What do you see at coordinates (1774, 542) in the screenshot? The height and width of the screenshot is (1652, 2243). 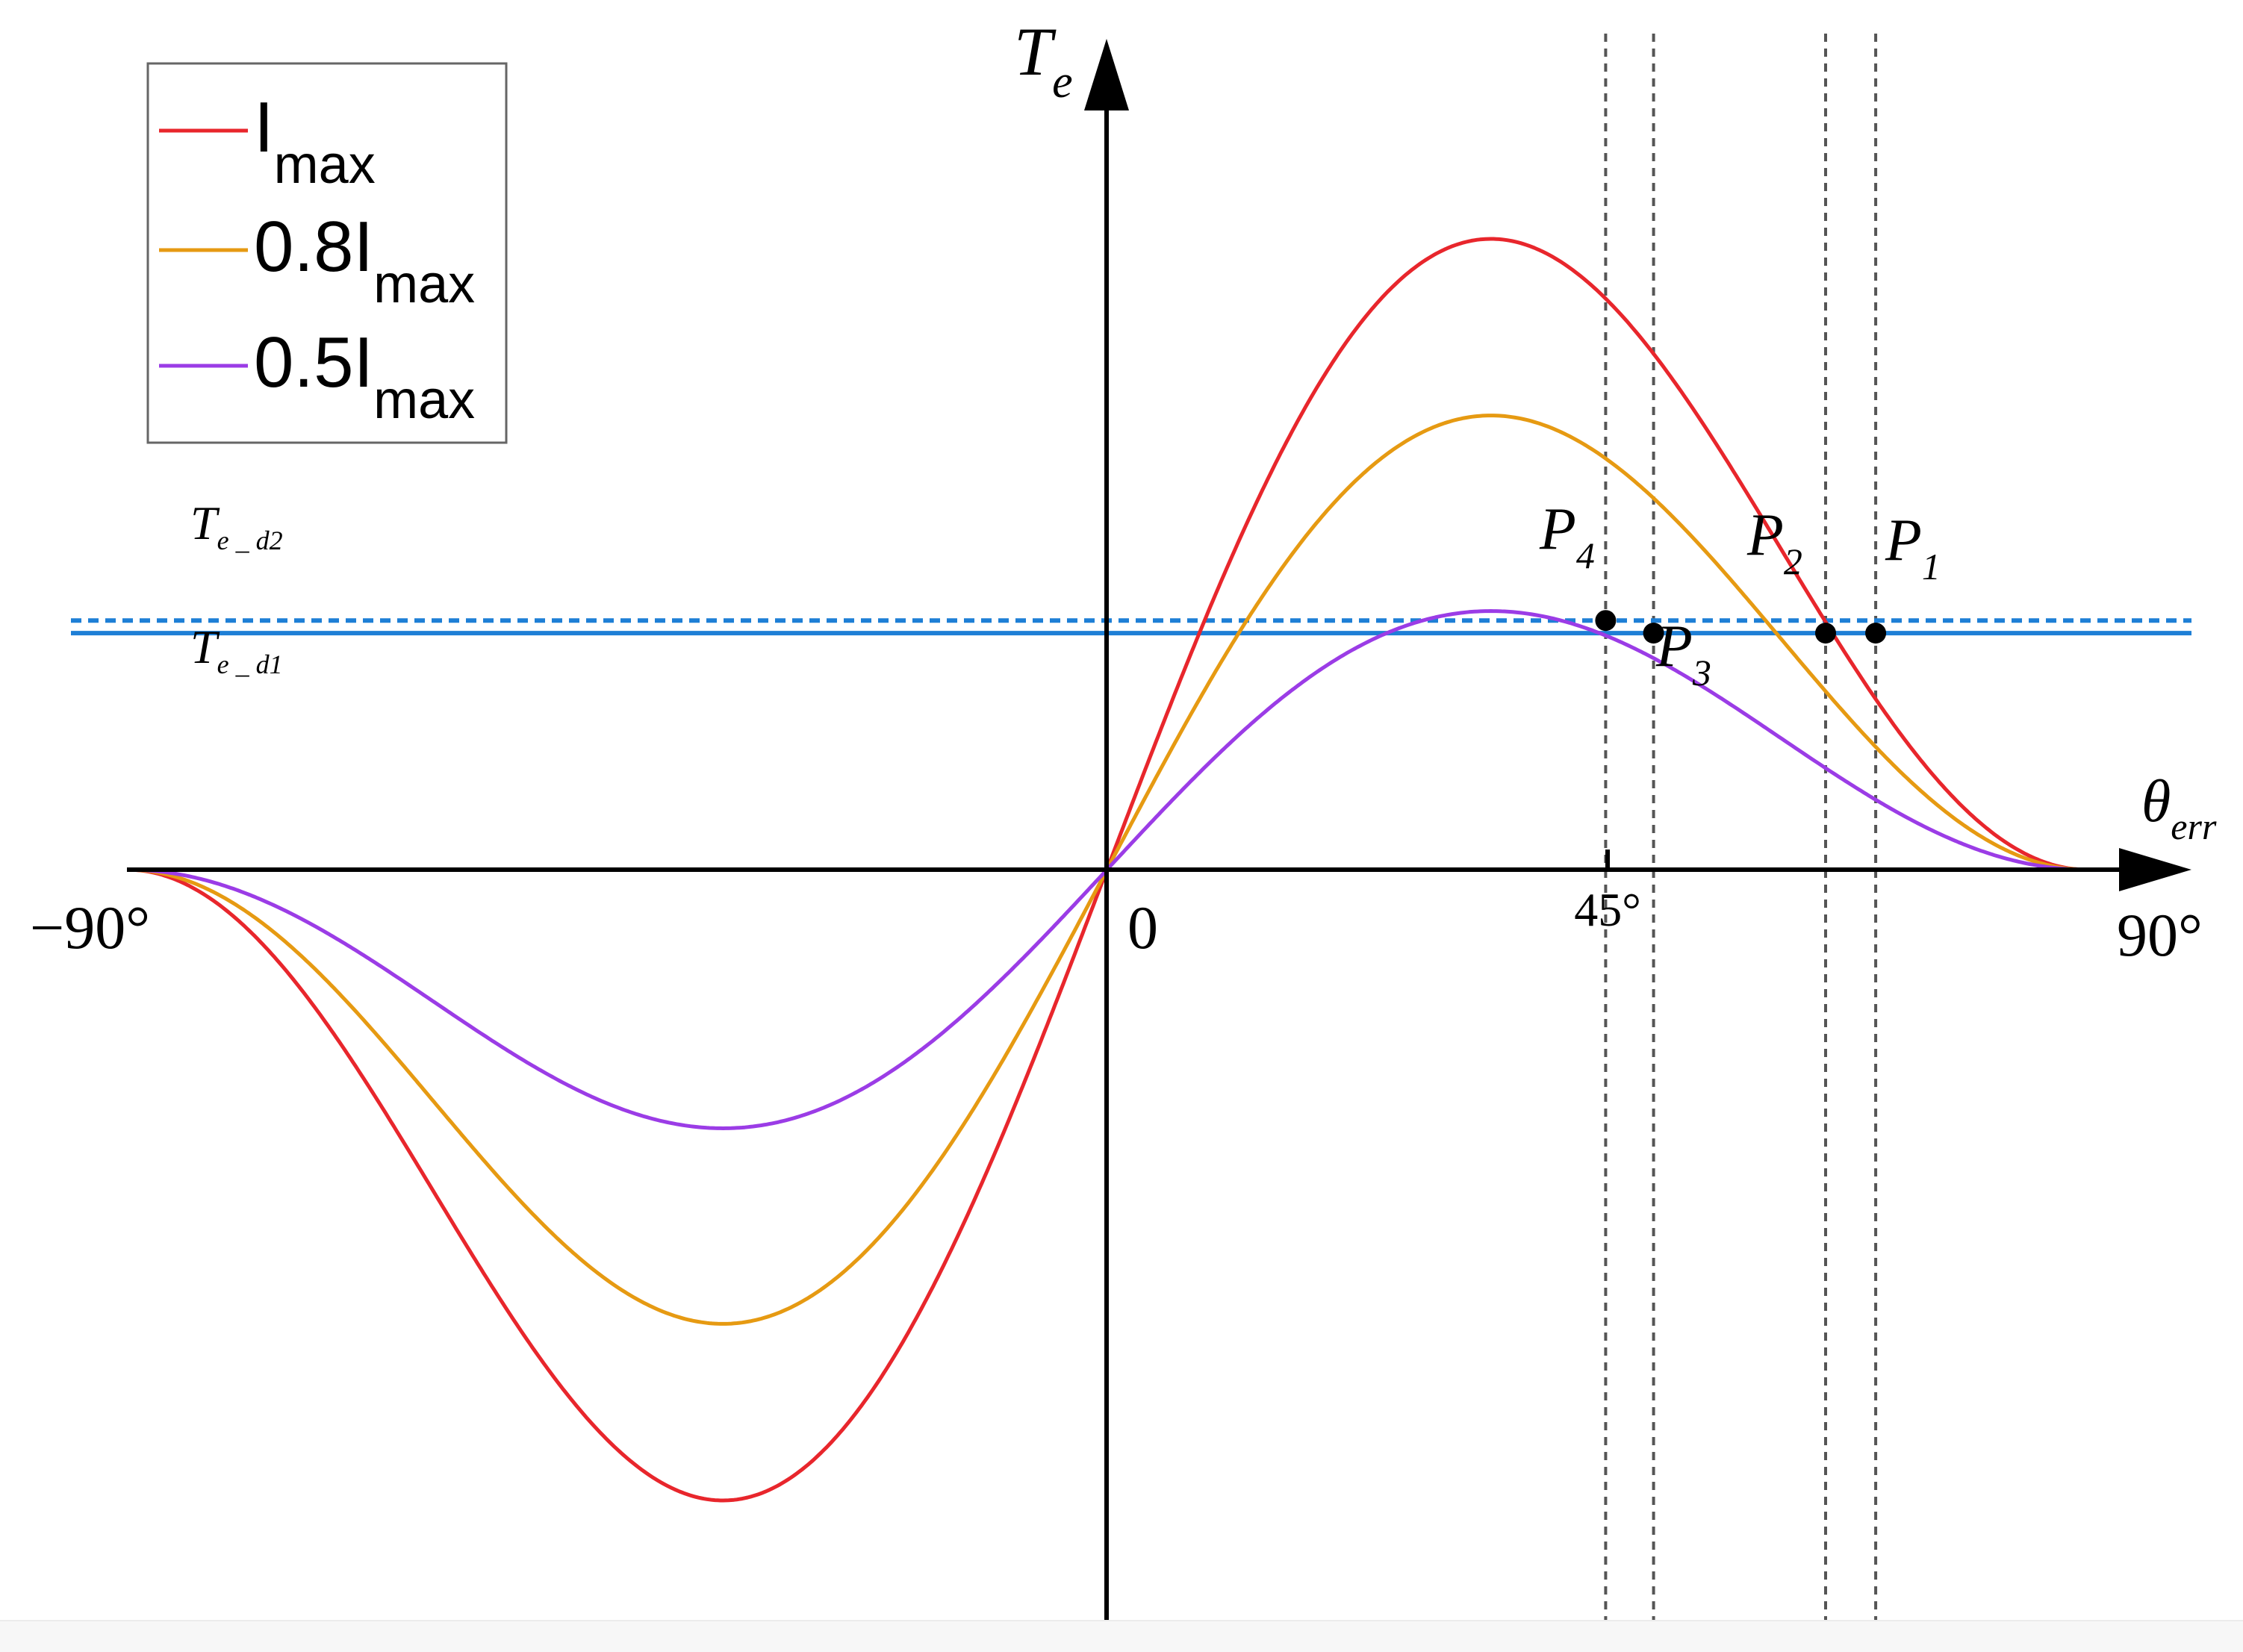 I see `point-label-P2: P2` at bounding box center [1774, 542].